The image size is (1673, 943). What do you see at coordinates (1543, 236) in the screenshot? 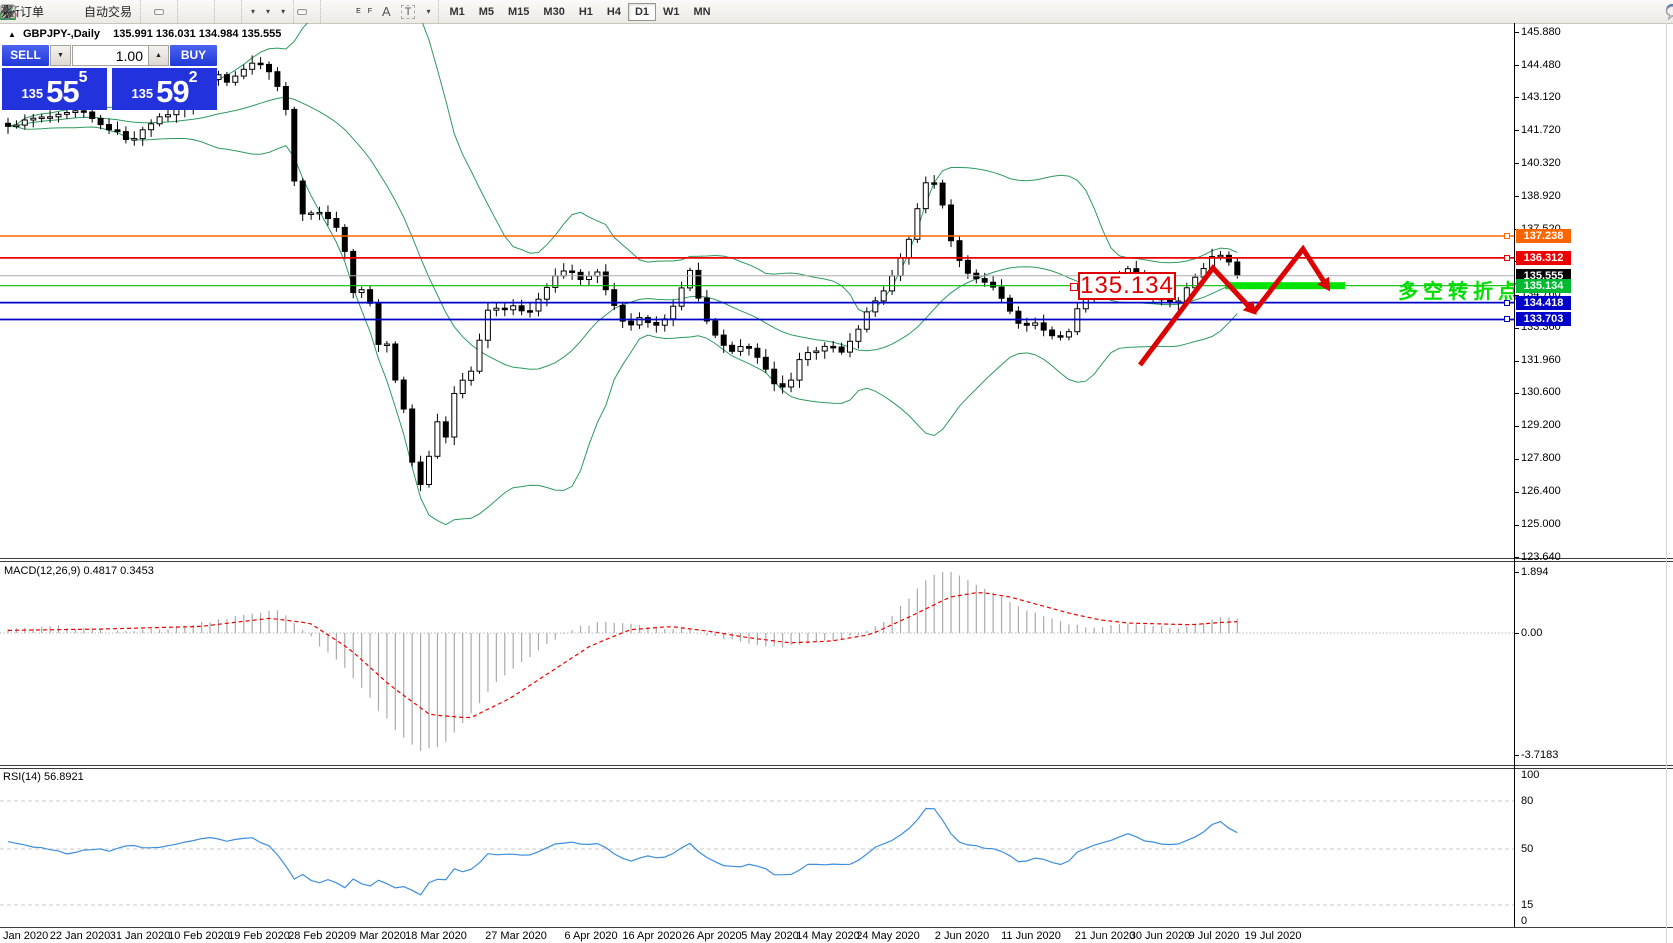
I see `price-scale-box: 137.238` at bounding box center [1543, 236].